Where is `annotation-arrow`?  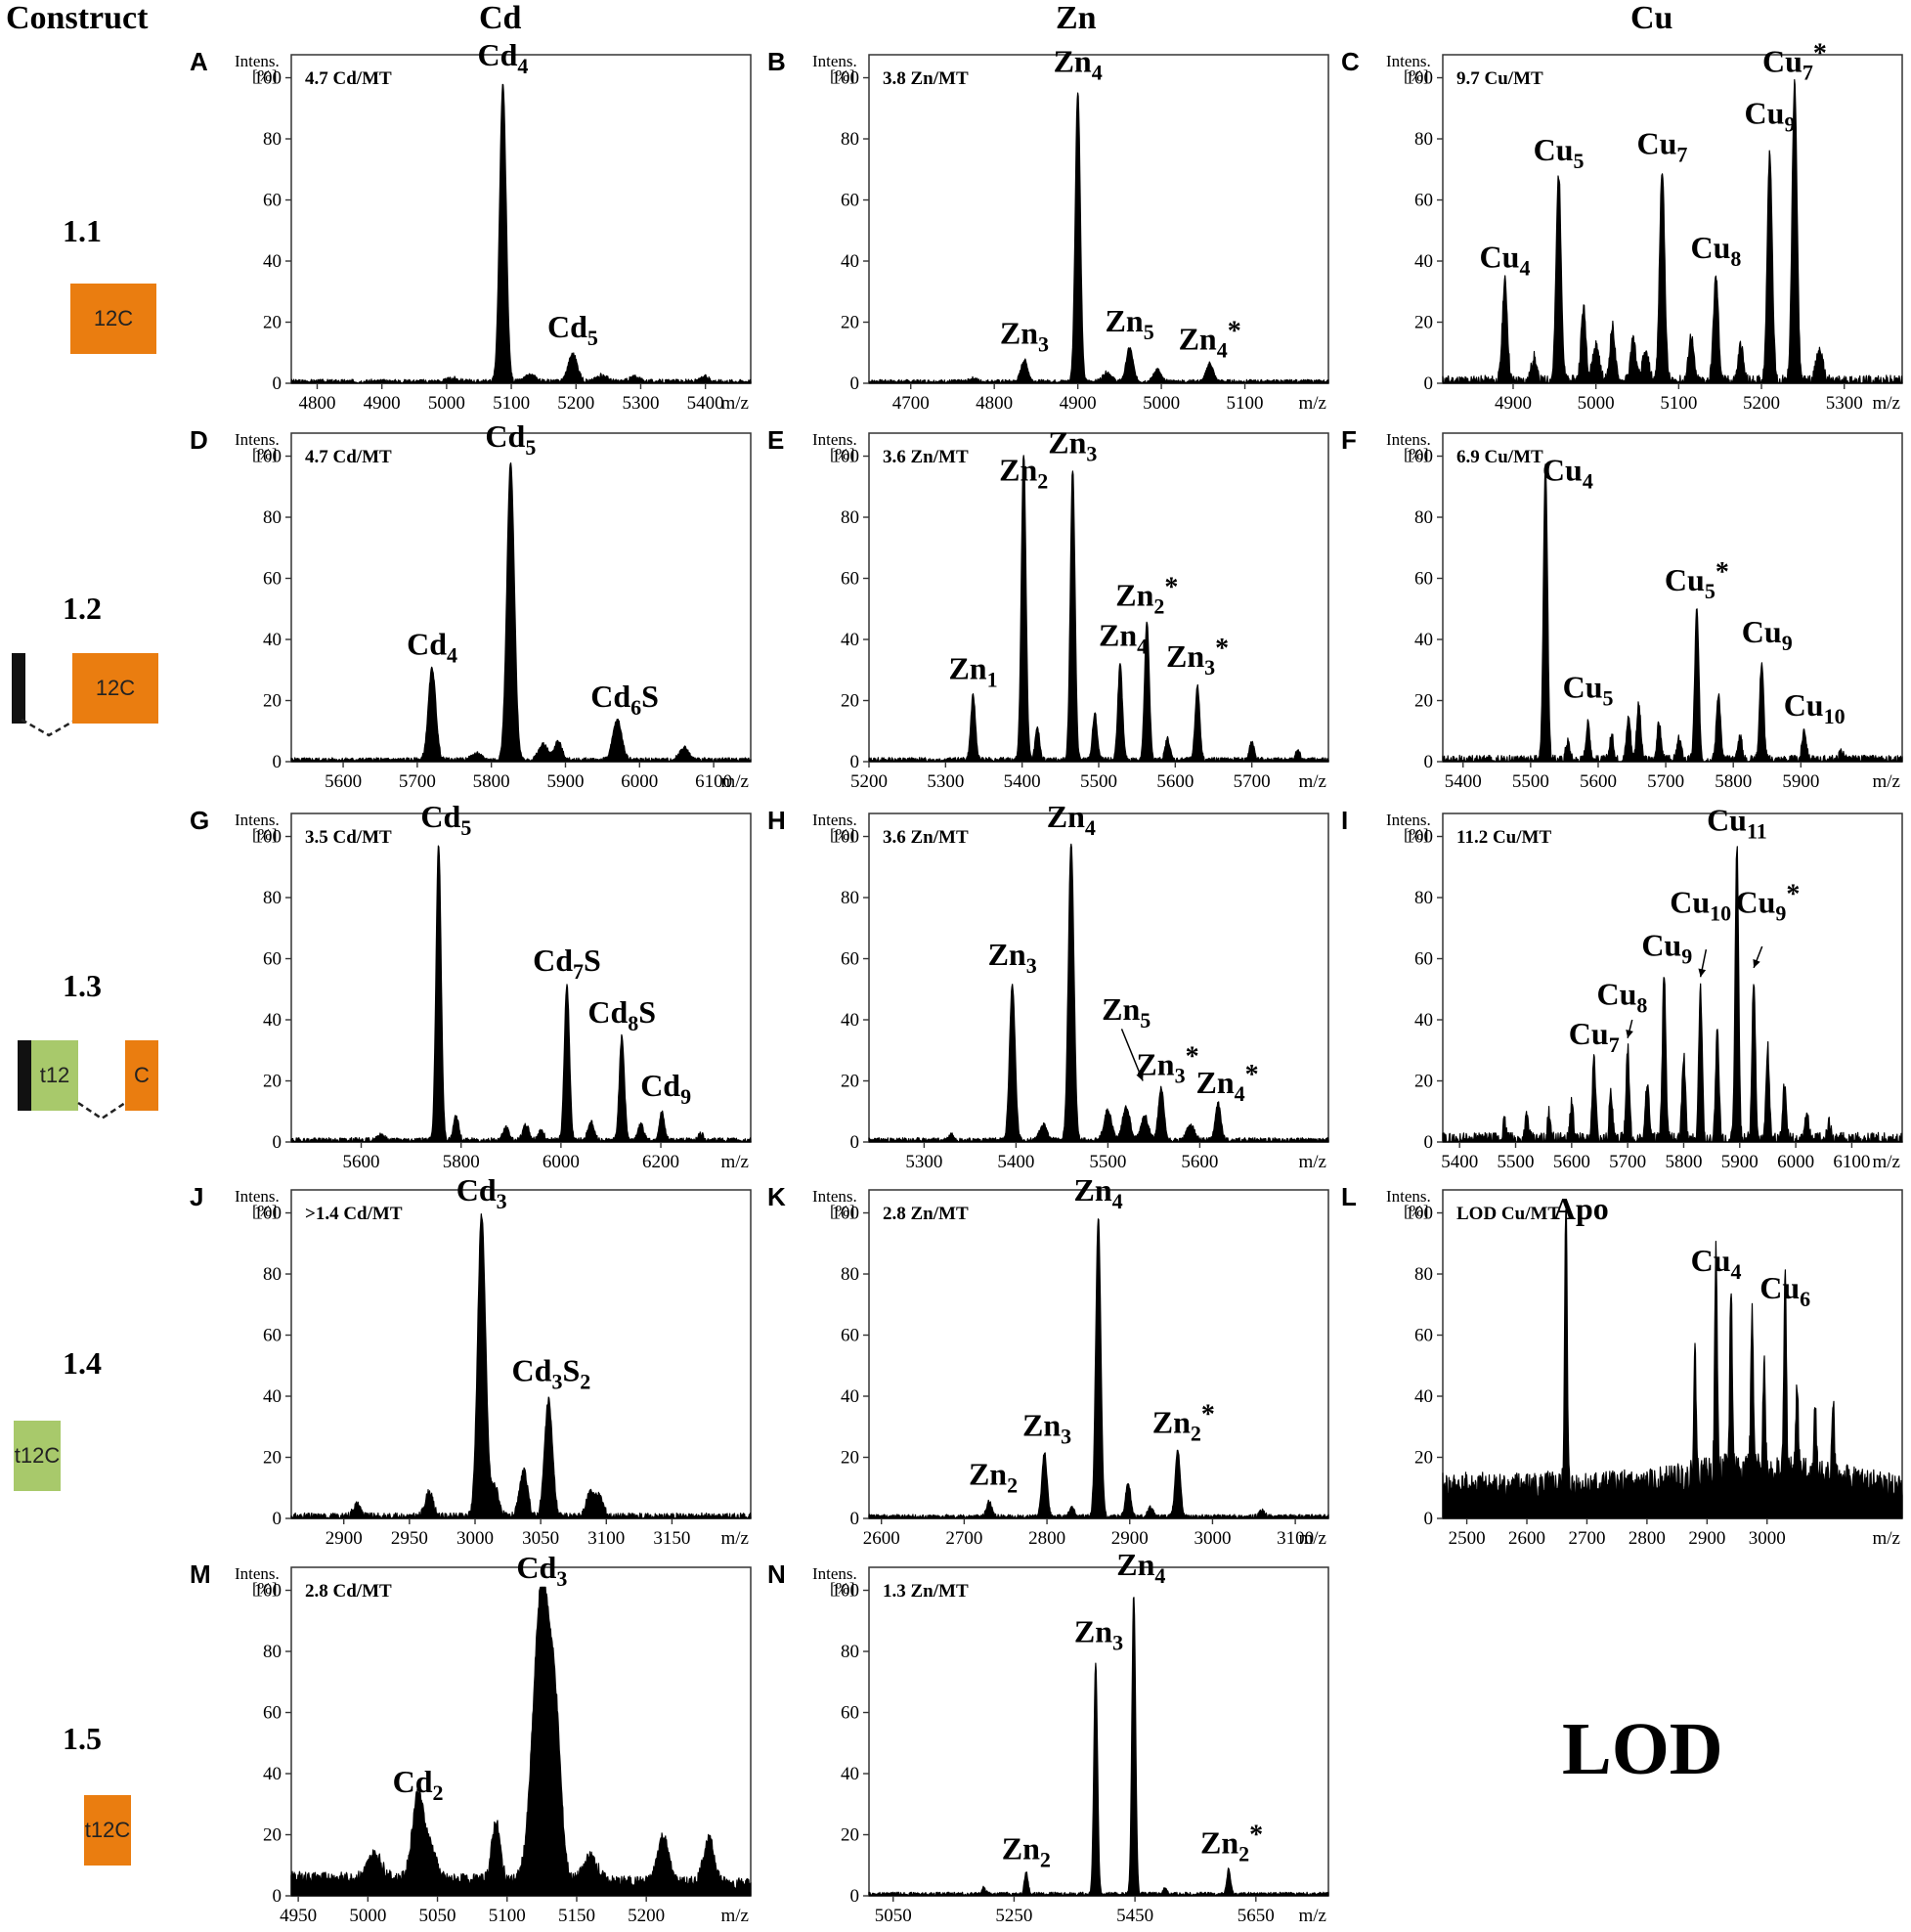
annotation-arrow is located at coordinates (1132, 1055).